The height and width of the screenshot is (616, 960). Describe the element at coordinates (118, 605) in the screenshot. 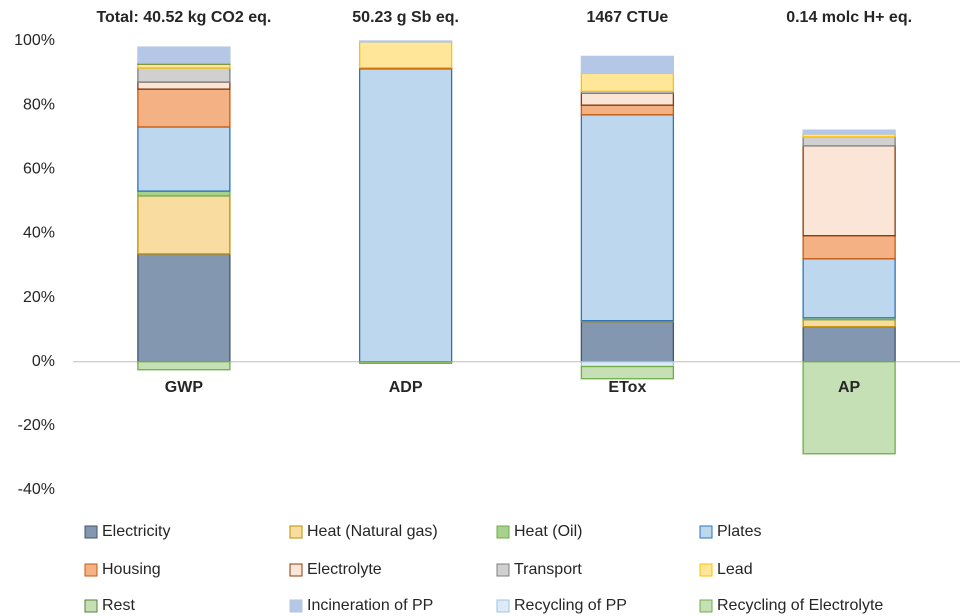

I see `legend-label: Rest` at that location.